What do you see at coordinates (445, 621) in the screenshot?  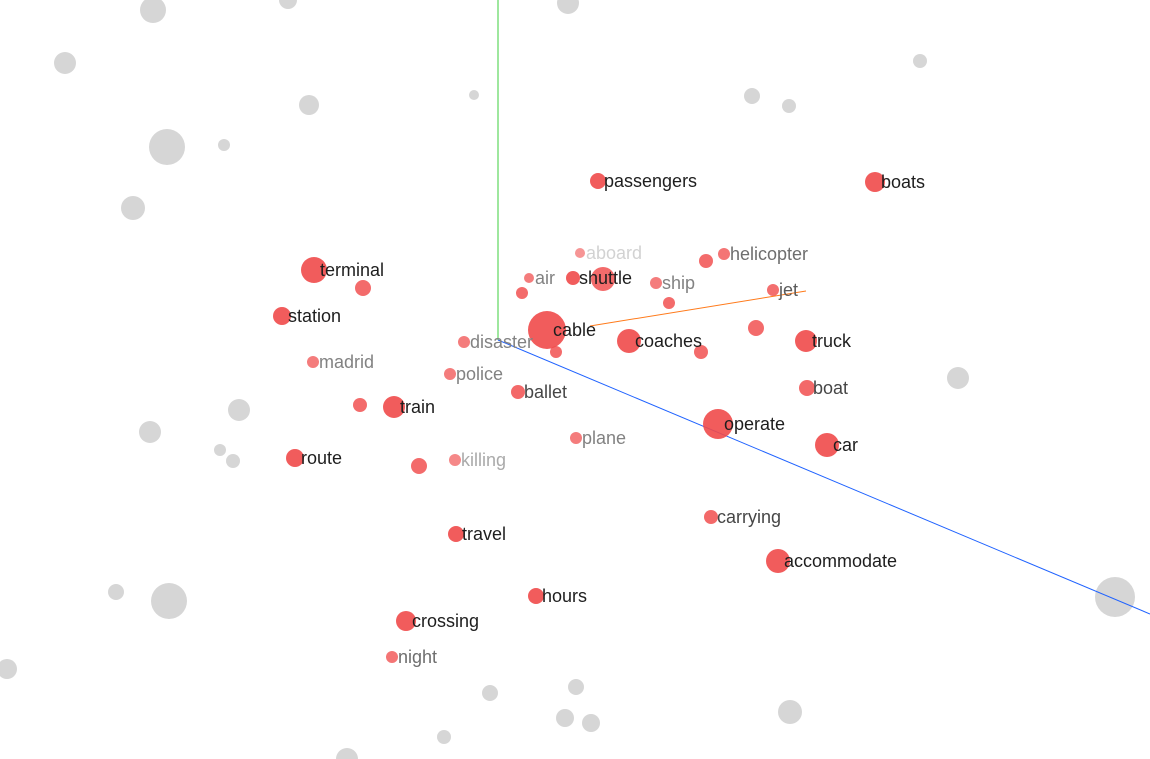 I see `point-label: crossing` at bounding box center [445, 621].